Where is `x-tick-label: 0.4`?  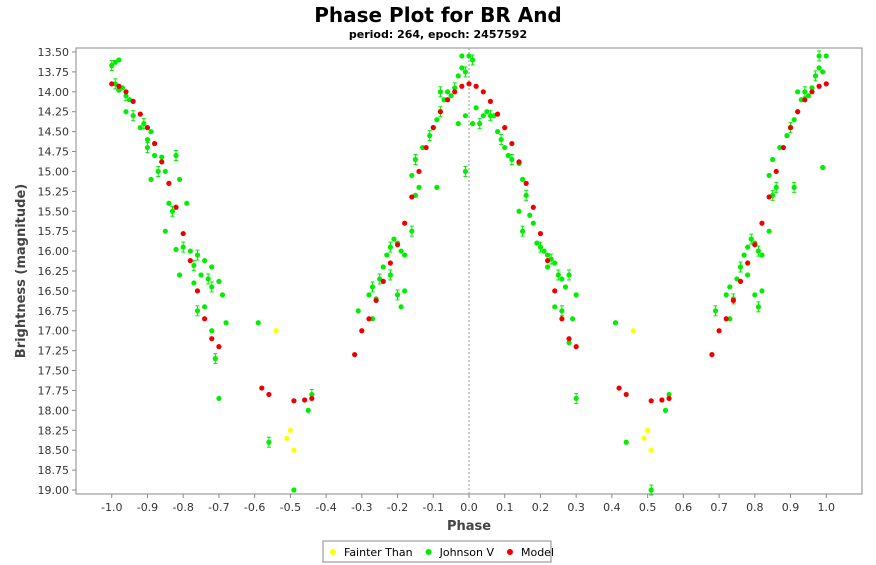 x-tick-label: 0.4 is located at coordinates (612, 507).